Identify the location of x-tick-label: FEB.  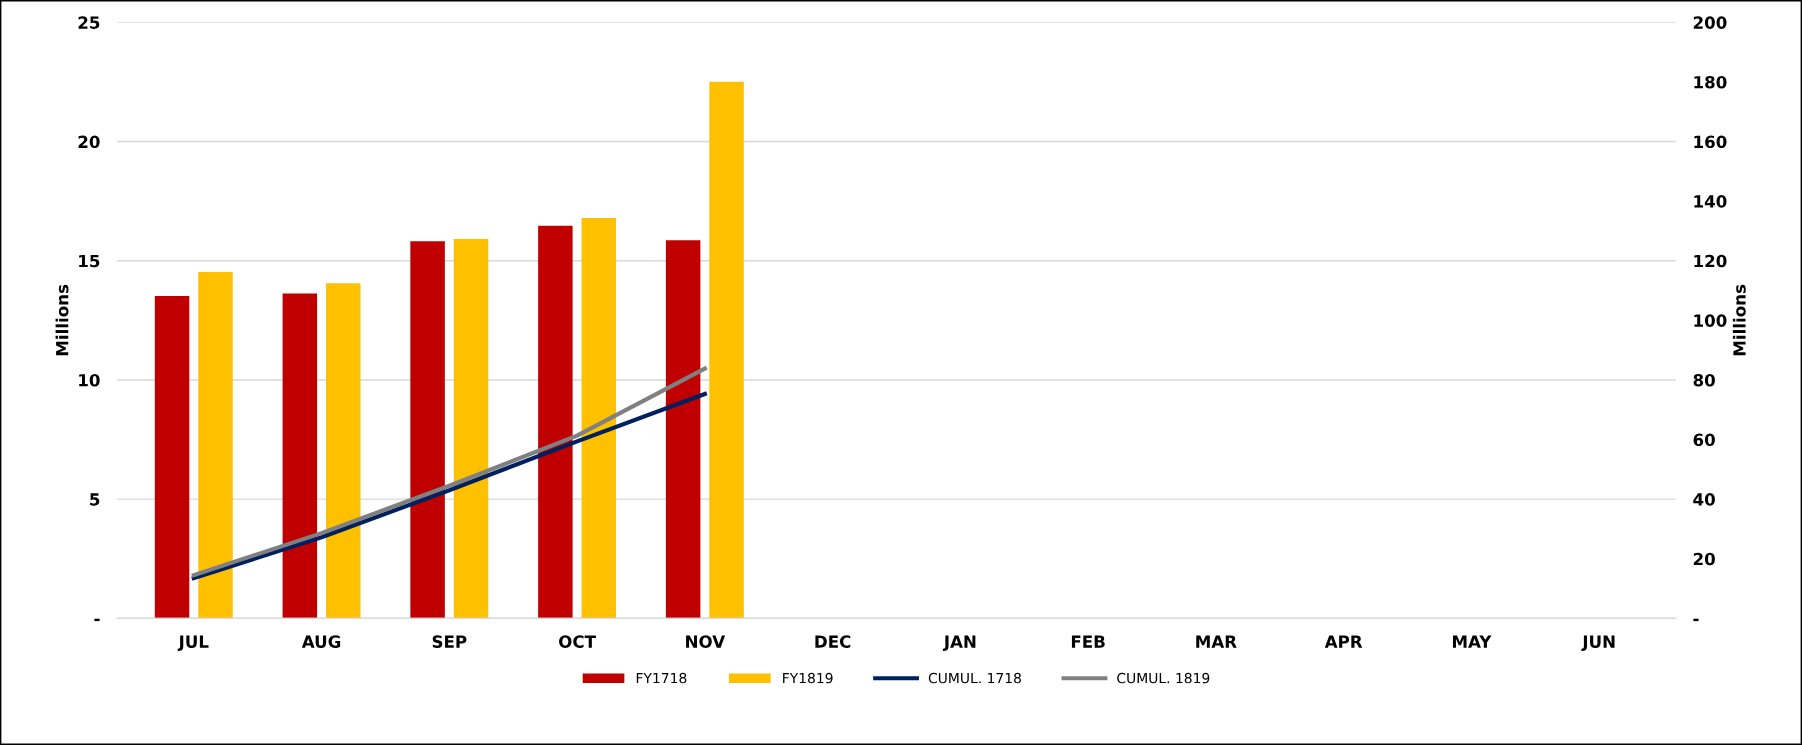
(1088, 641).